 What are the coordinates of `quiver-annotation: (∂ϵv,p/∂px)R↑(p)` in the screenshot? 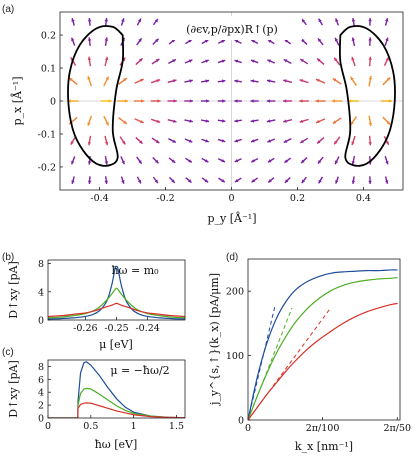 It's located at (232, 29).